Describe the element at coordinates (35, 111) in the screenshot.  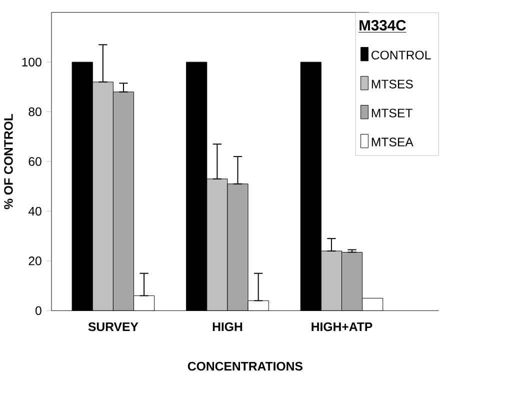
I see `y-tick-label: 80` at that location.